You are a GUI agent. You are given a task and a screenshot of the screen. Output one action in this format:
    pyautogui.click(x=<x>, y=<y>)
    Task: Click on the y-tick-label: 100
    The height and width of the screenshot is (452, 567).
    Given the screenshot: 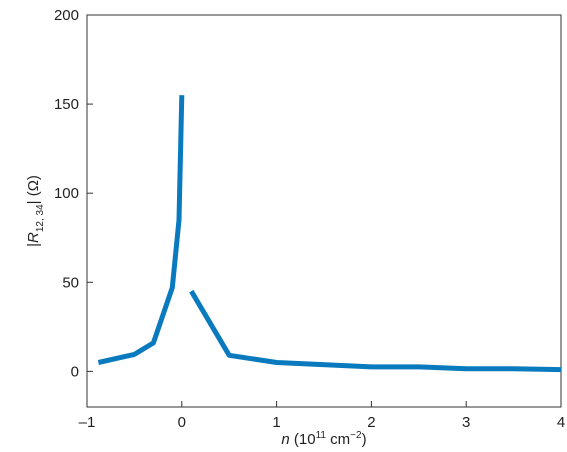 What is the action you would take?
    pyautogui.click(x=66, y=193)
    